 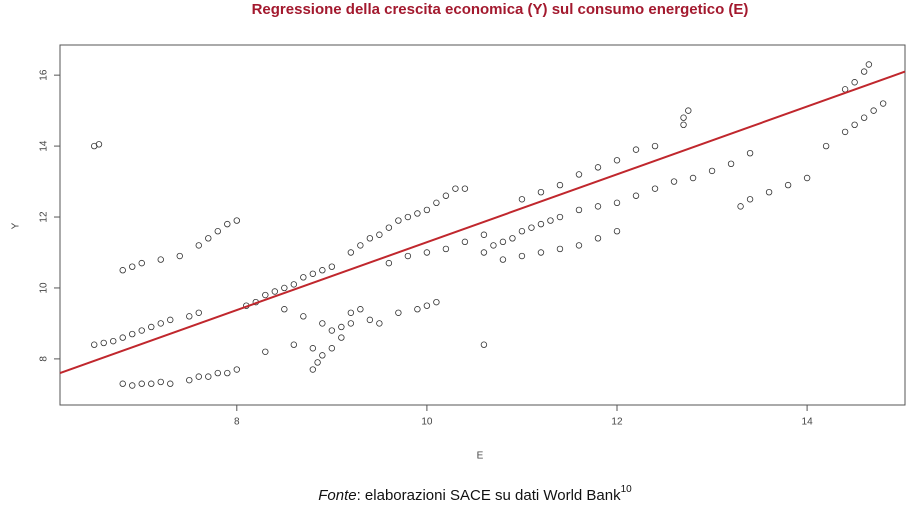 I want to click on y-tick-label: 8, so click(x=44, y=359).